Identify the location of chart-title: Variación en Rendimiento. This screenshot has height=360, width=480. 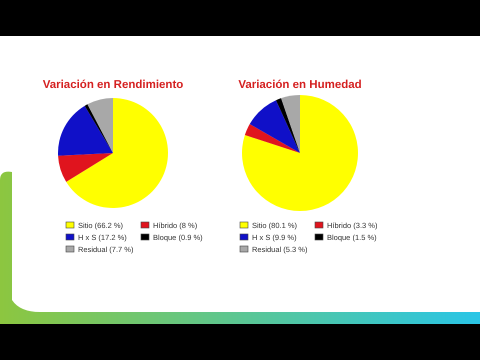
(113, 85).